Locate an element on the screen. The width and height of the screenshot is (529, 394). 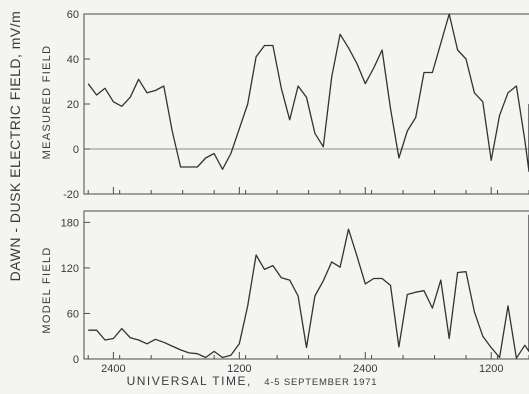
x-axis-label-date: 4-5 SEPTEMBER 1971 is located at coordinates (320, 382).